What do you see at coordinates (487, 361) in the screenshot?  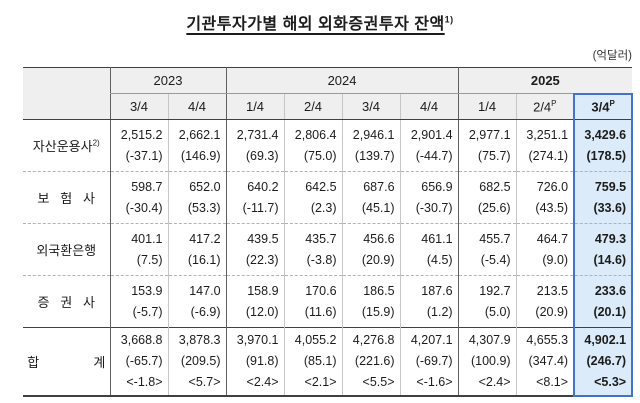 I see `value-cell: 4,307.9 (100.9) <2.4>` at bounding box center [487, 361].